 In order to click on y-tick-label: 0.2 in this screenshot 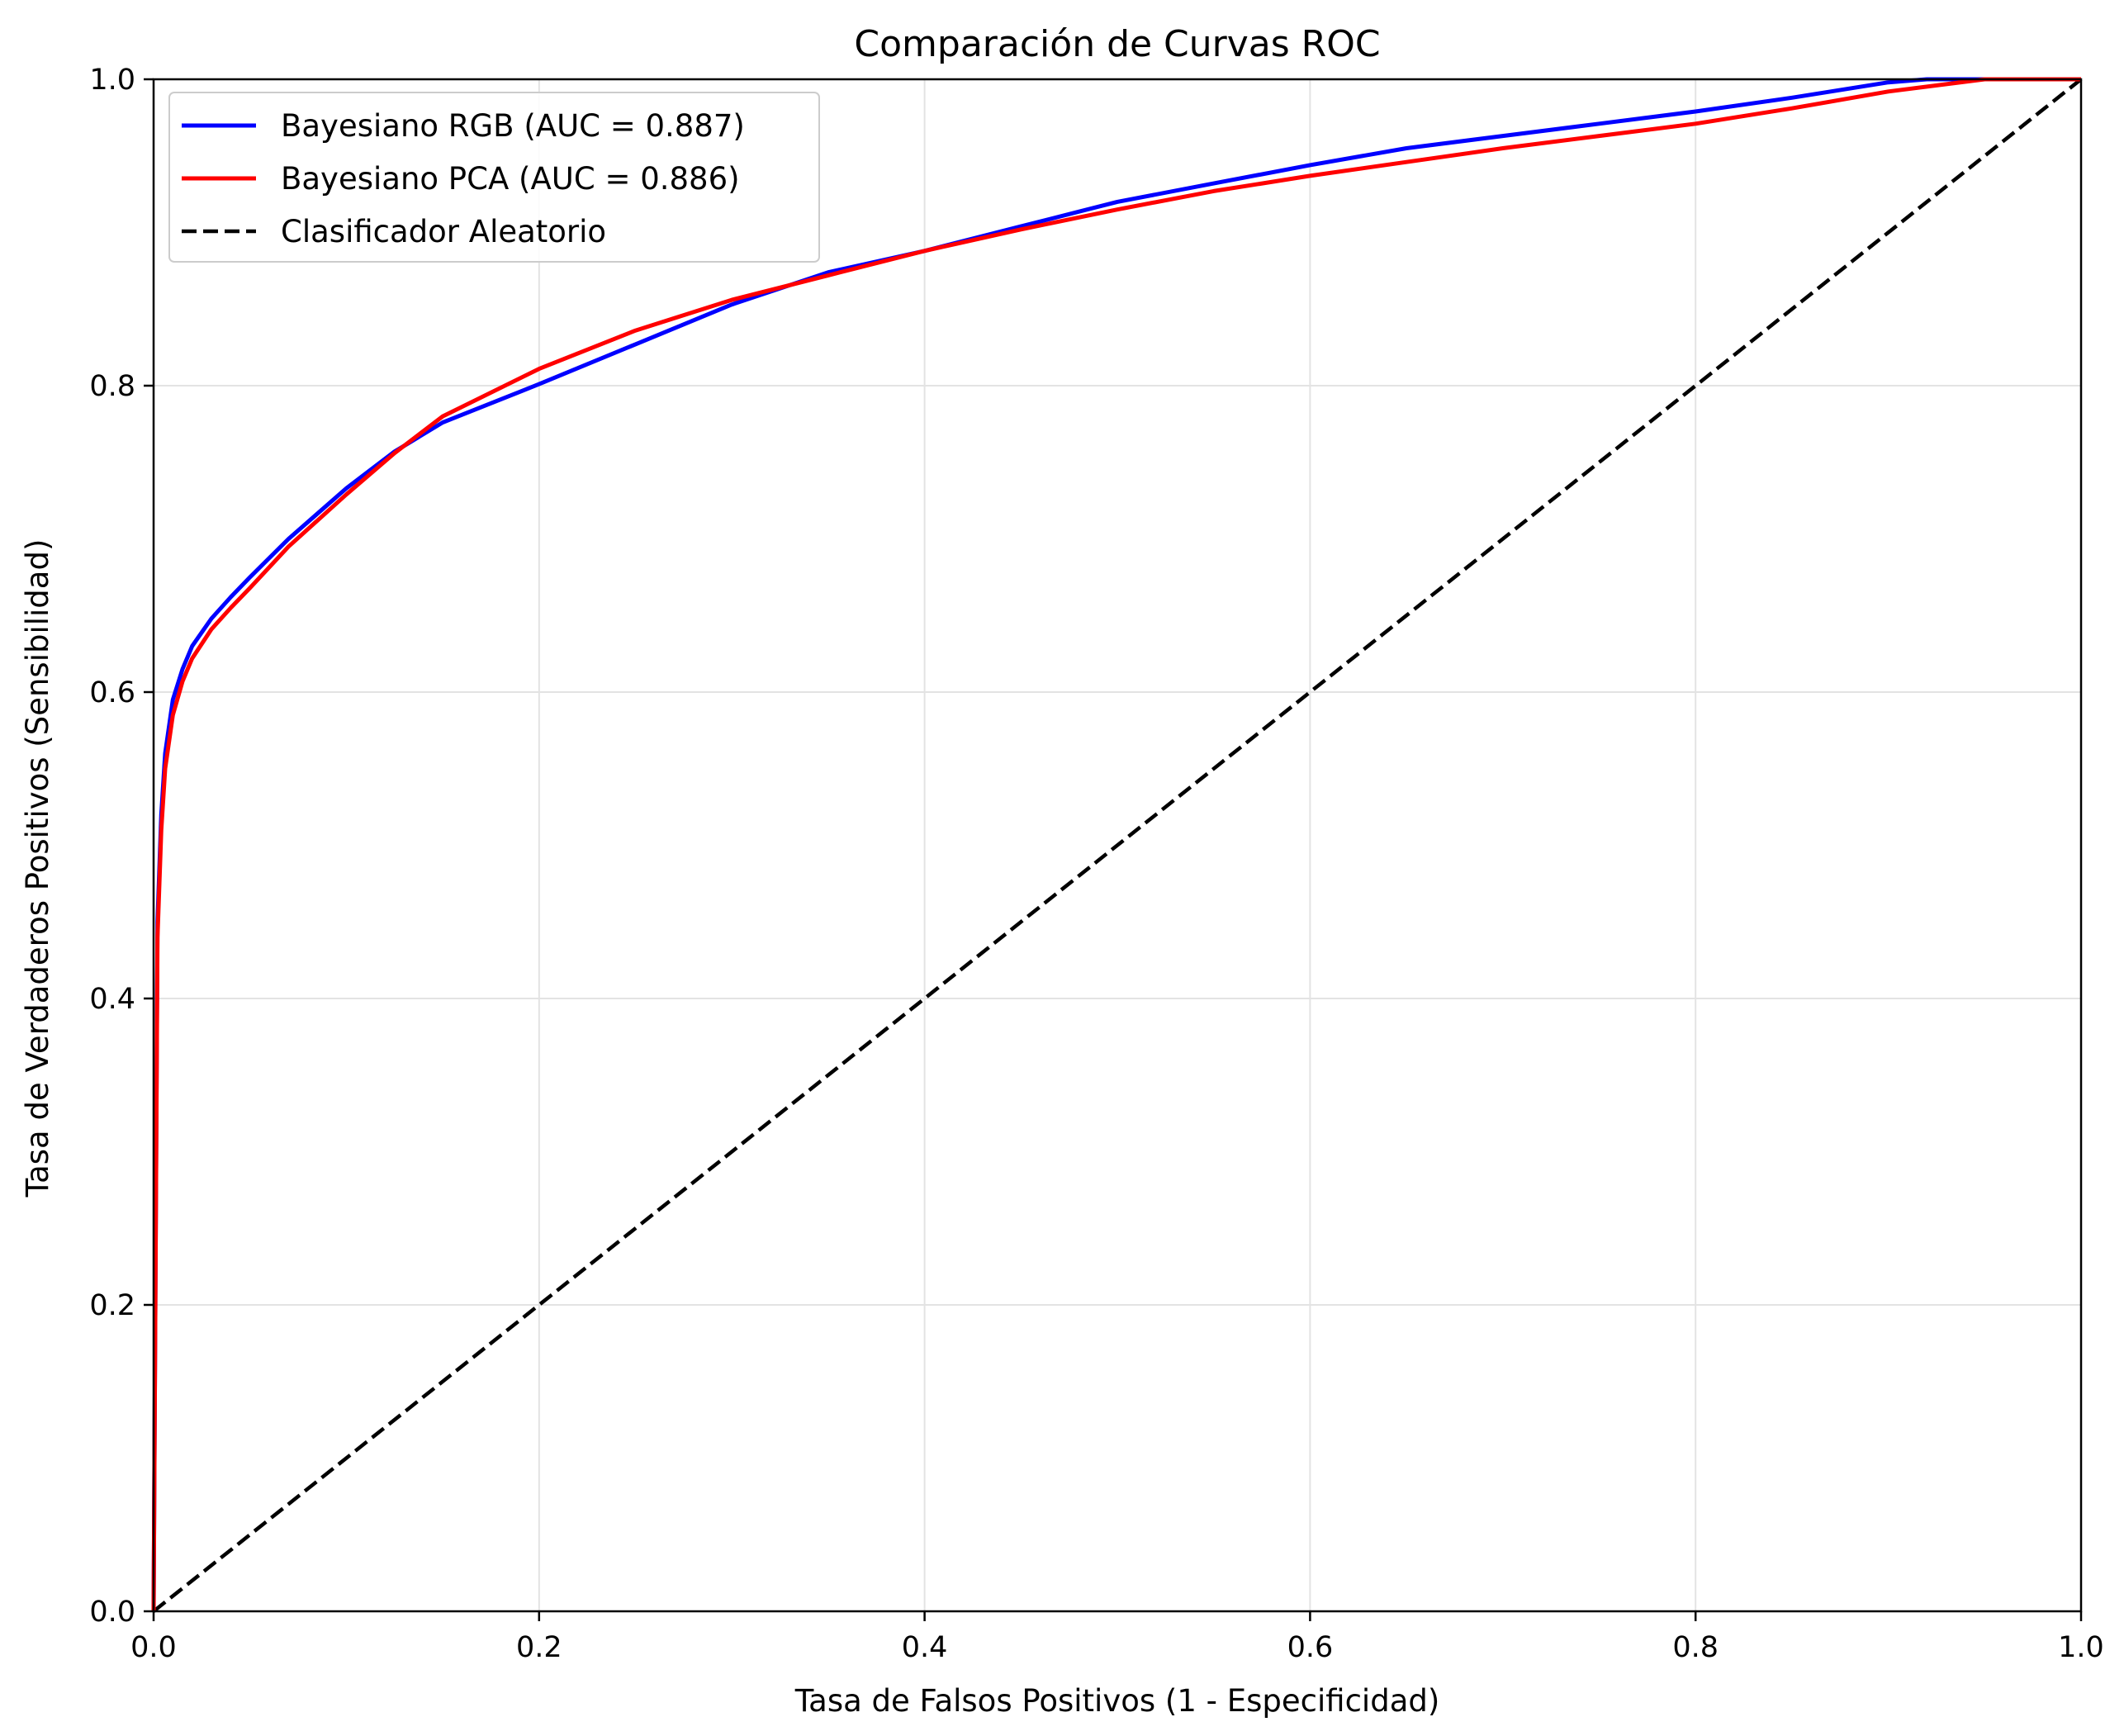, I will do `click(112, 1305)`.